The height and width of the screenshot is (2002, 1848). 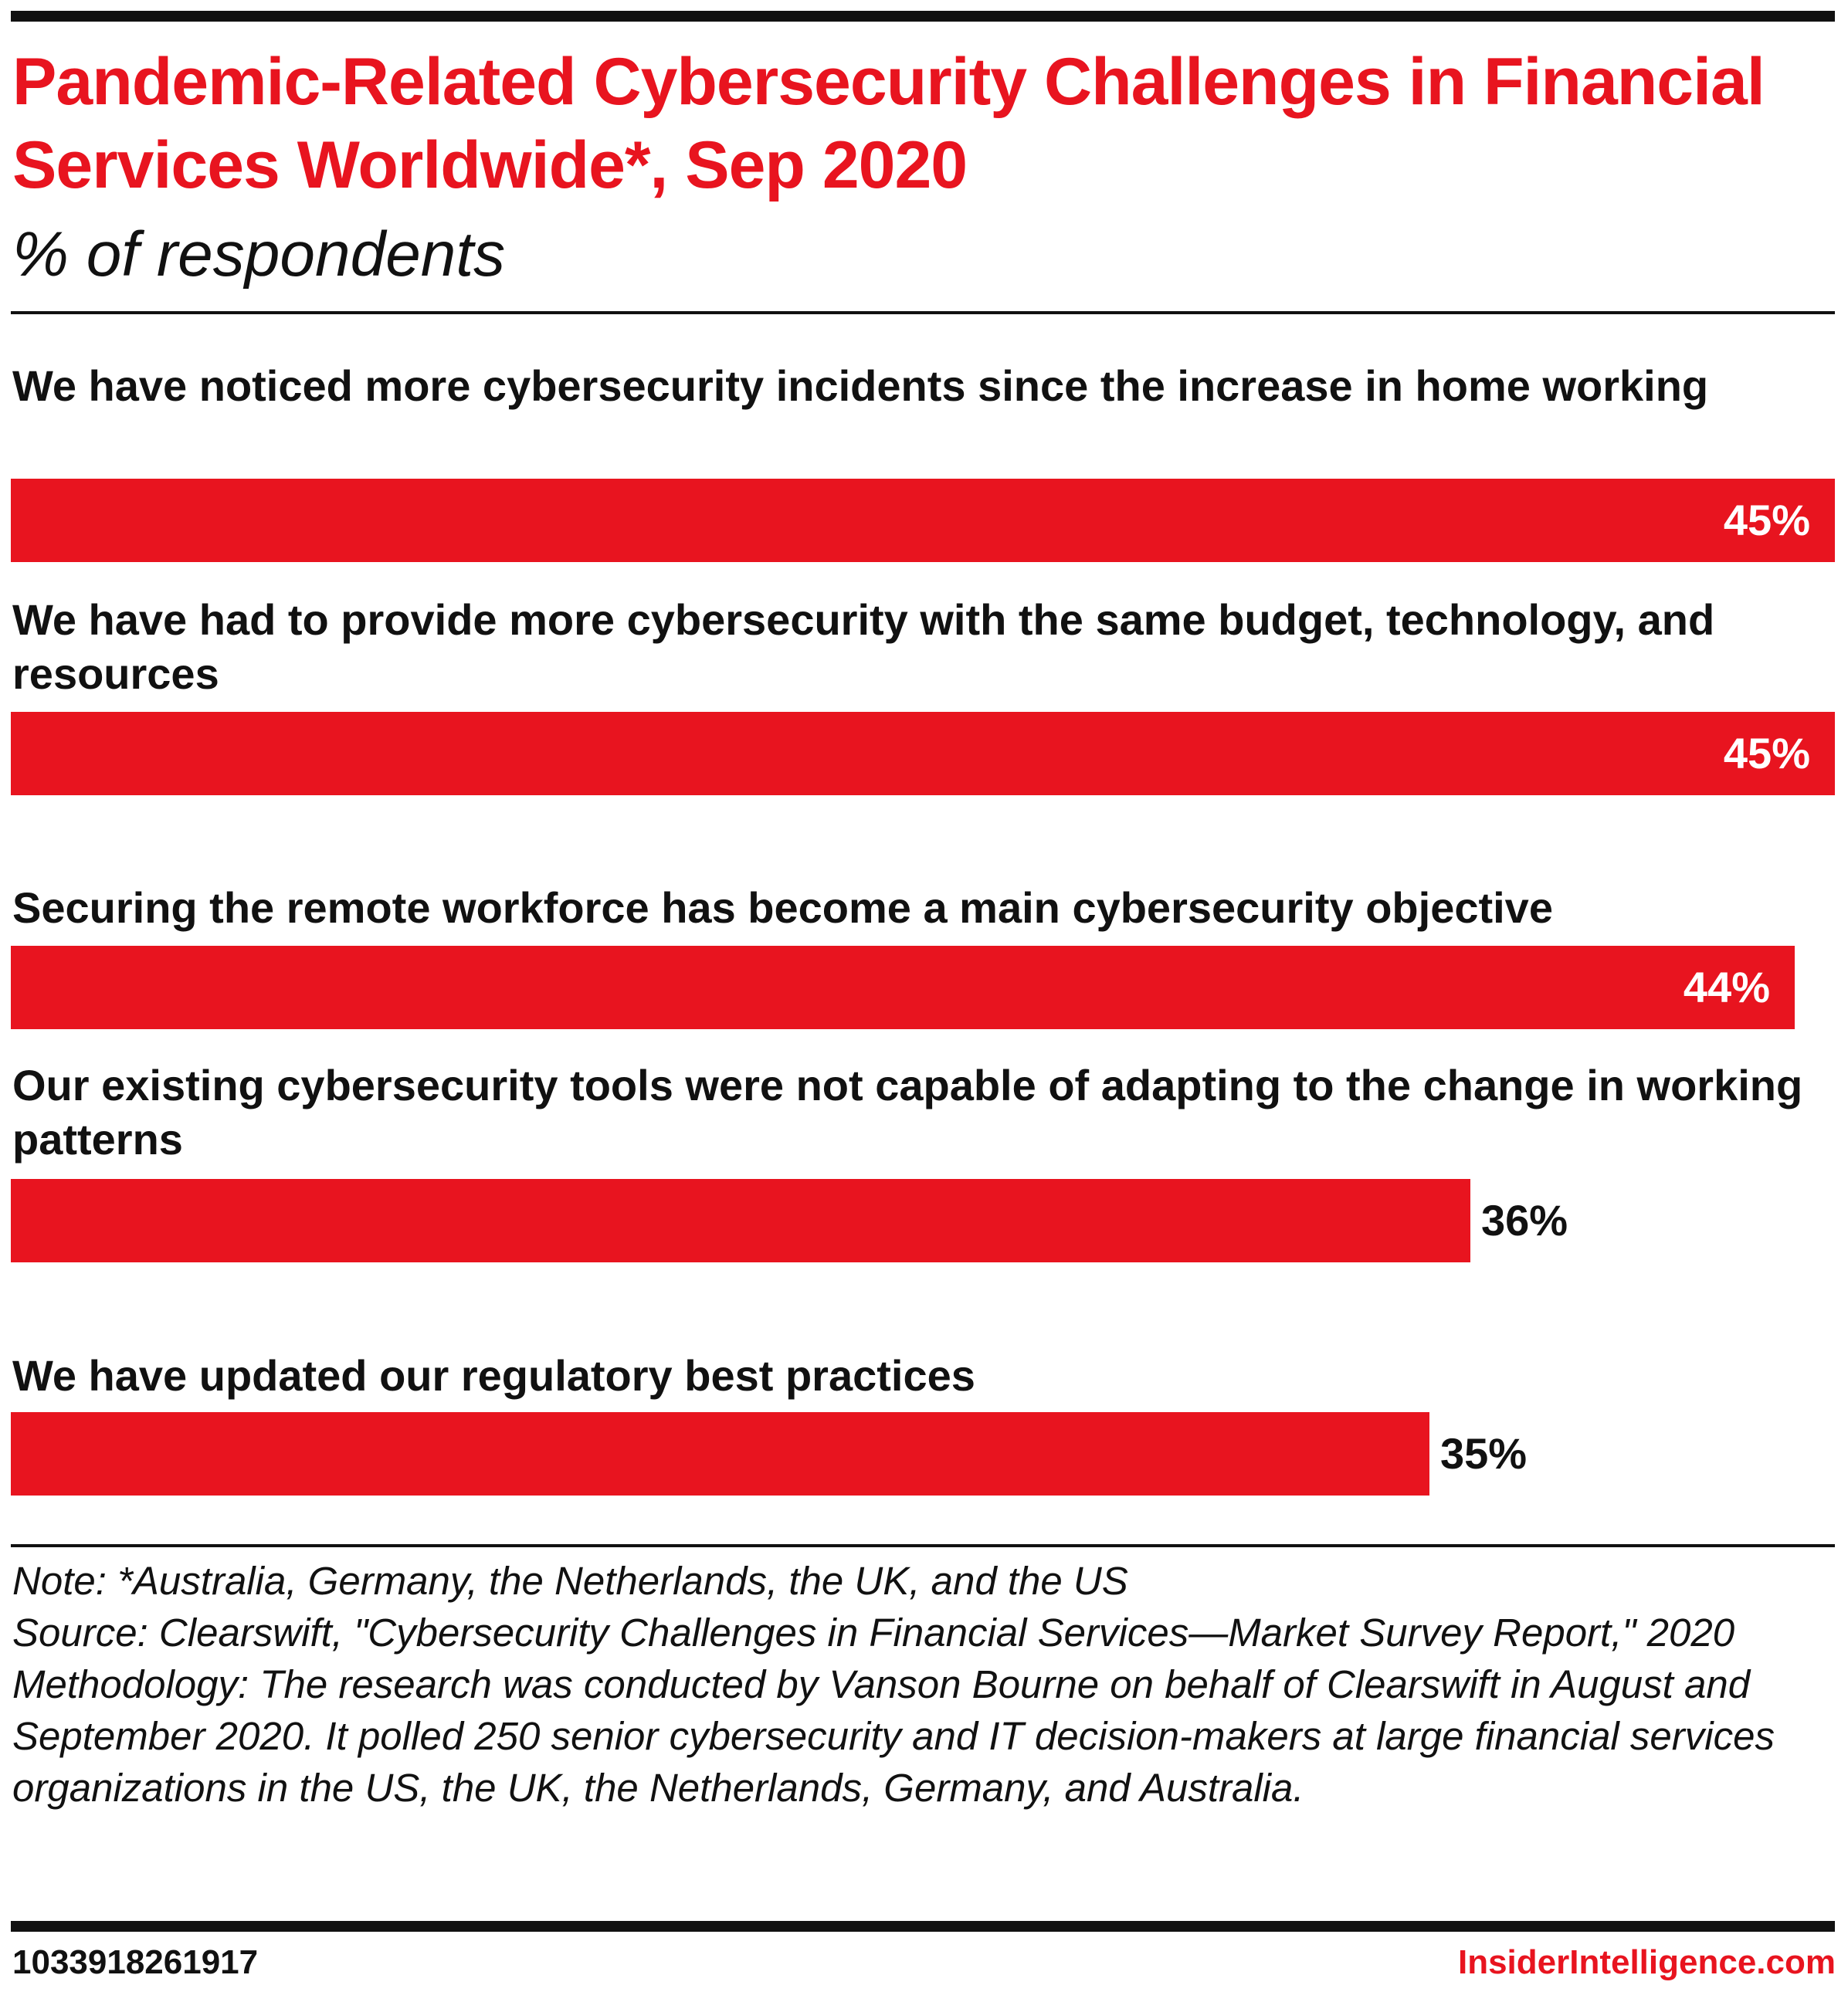 What do you see at coordinates (136, 1962) in the screenshot?
I see `chart-id: 1033918261917` at bounding box center [136, 1962].